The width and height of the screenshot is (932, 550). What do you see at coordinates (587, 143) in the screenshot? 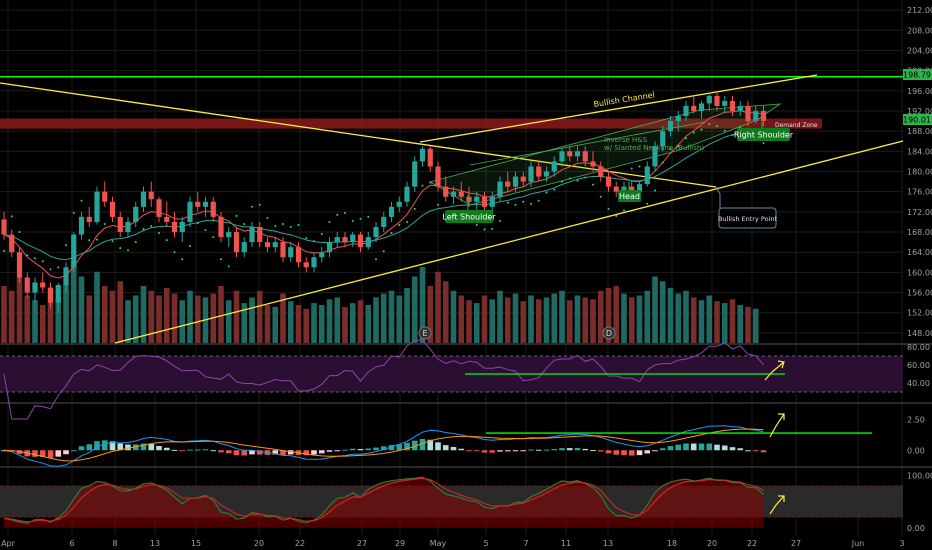
I see `slanted-neckline` at bounding box center [587, 143].